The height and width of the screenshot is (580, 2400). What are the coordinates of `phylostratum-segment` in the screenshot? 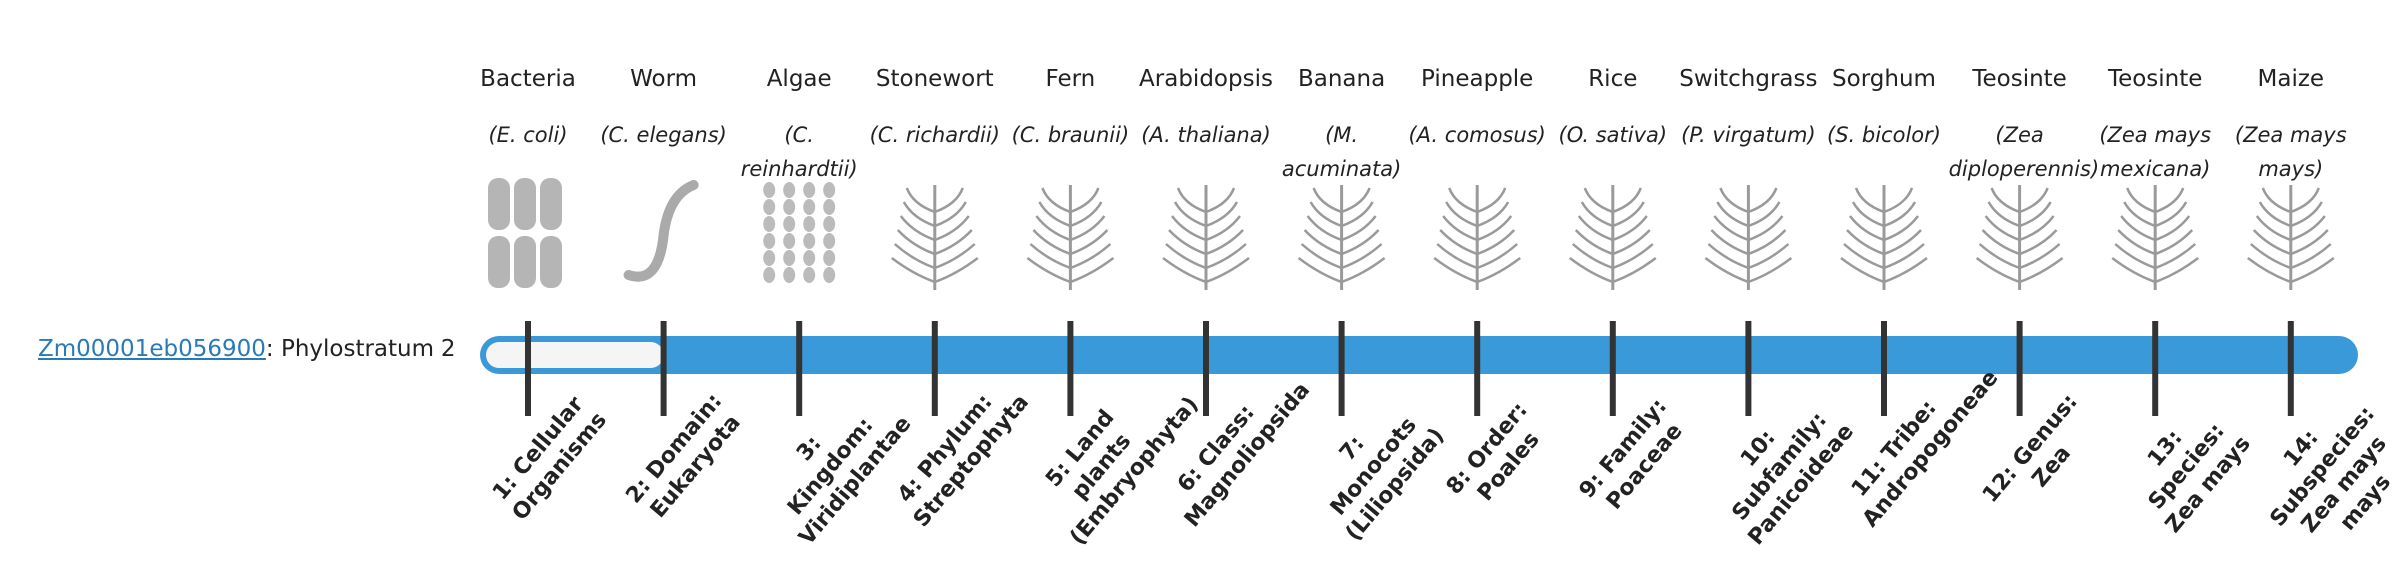 It's located at (575, 355).